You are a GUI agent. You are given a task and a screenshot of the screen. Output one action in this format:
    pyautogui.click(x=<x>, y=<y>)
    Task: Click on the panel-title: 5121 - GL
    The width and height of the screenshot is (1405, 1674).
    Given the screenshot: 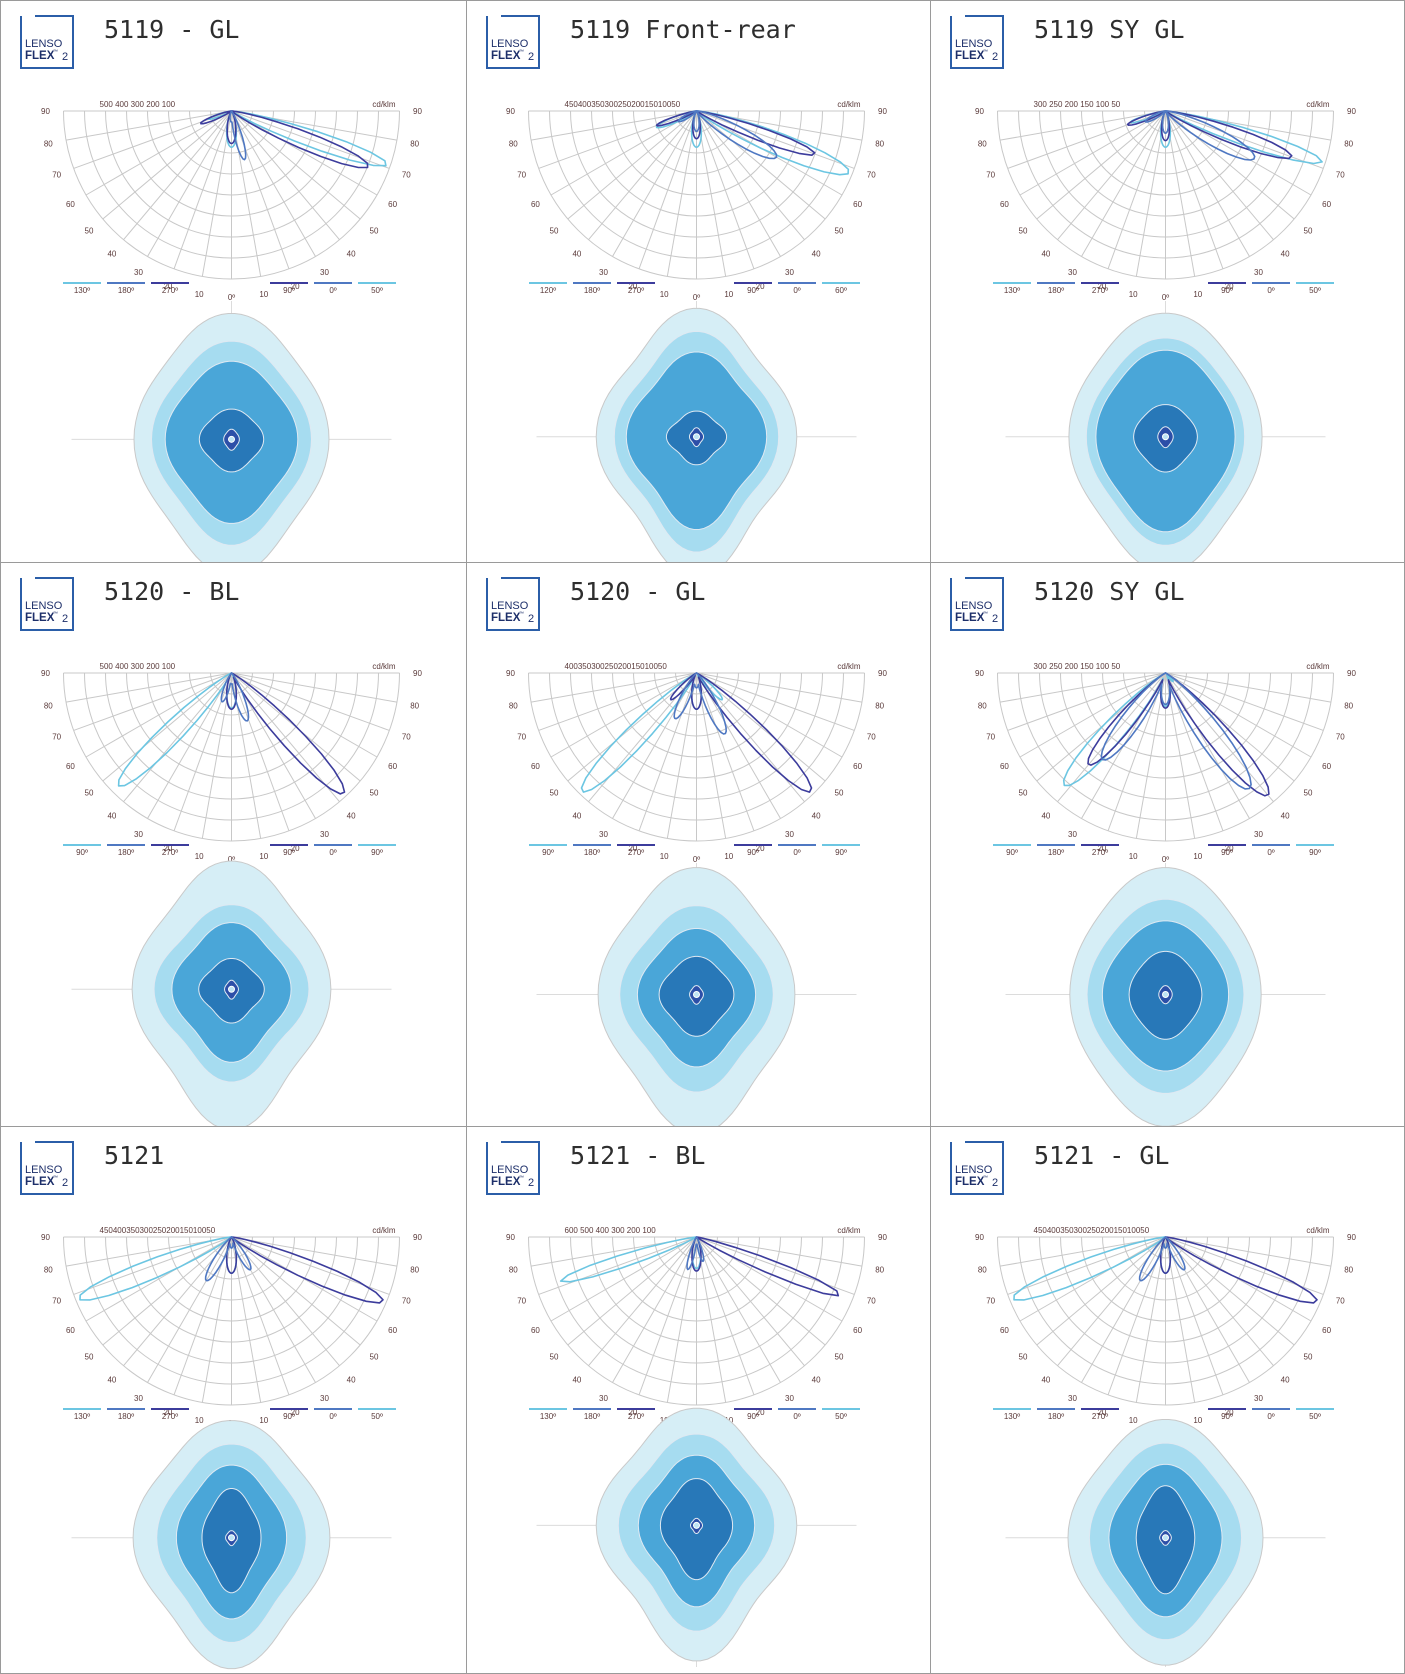 What is the action you would take?
    pyautogui.click(x=1102, y=1155)
    